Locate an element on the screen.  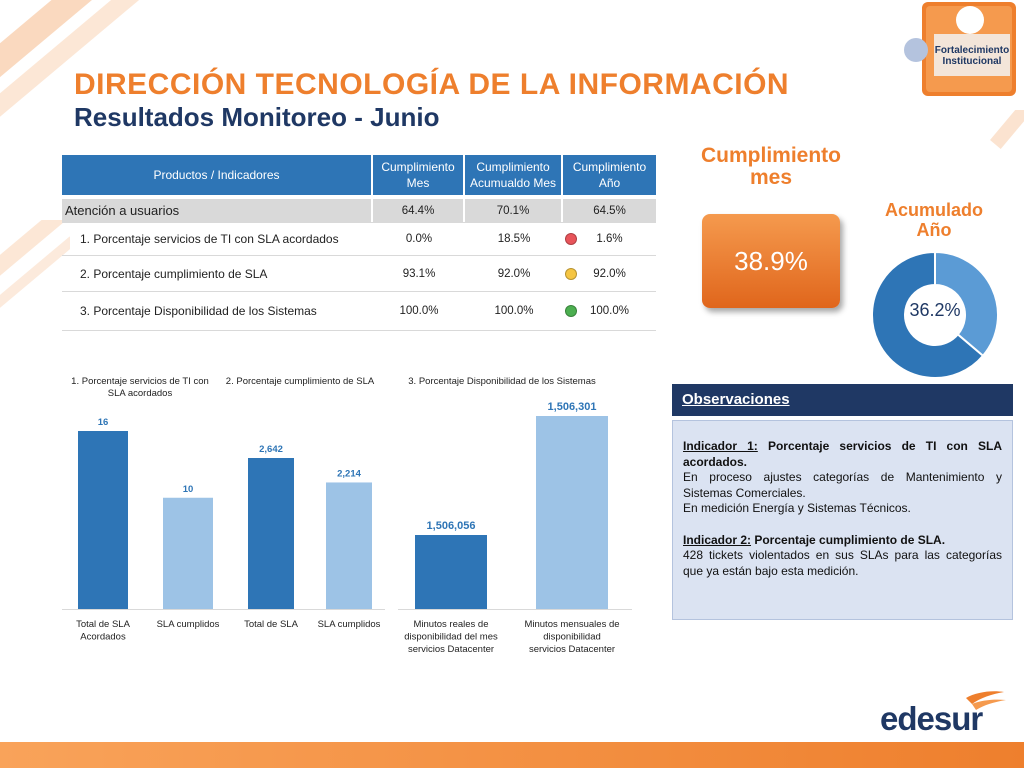
row-acumulado: 92.0% is located at coordinates (514, 273).